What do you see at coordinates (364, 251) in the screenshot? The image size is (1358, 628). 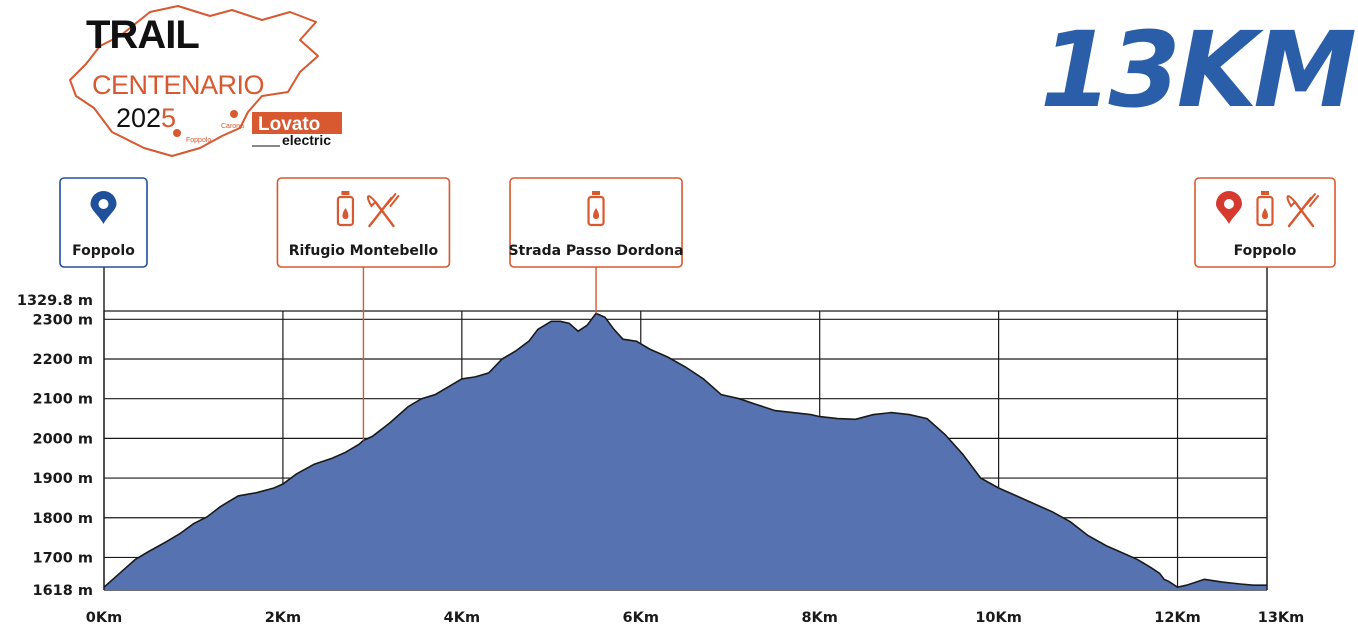 I see `waypoint-label: Rifugio Montebello` at bounding box center [364, 251].